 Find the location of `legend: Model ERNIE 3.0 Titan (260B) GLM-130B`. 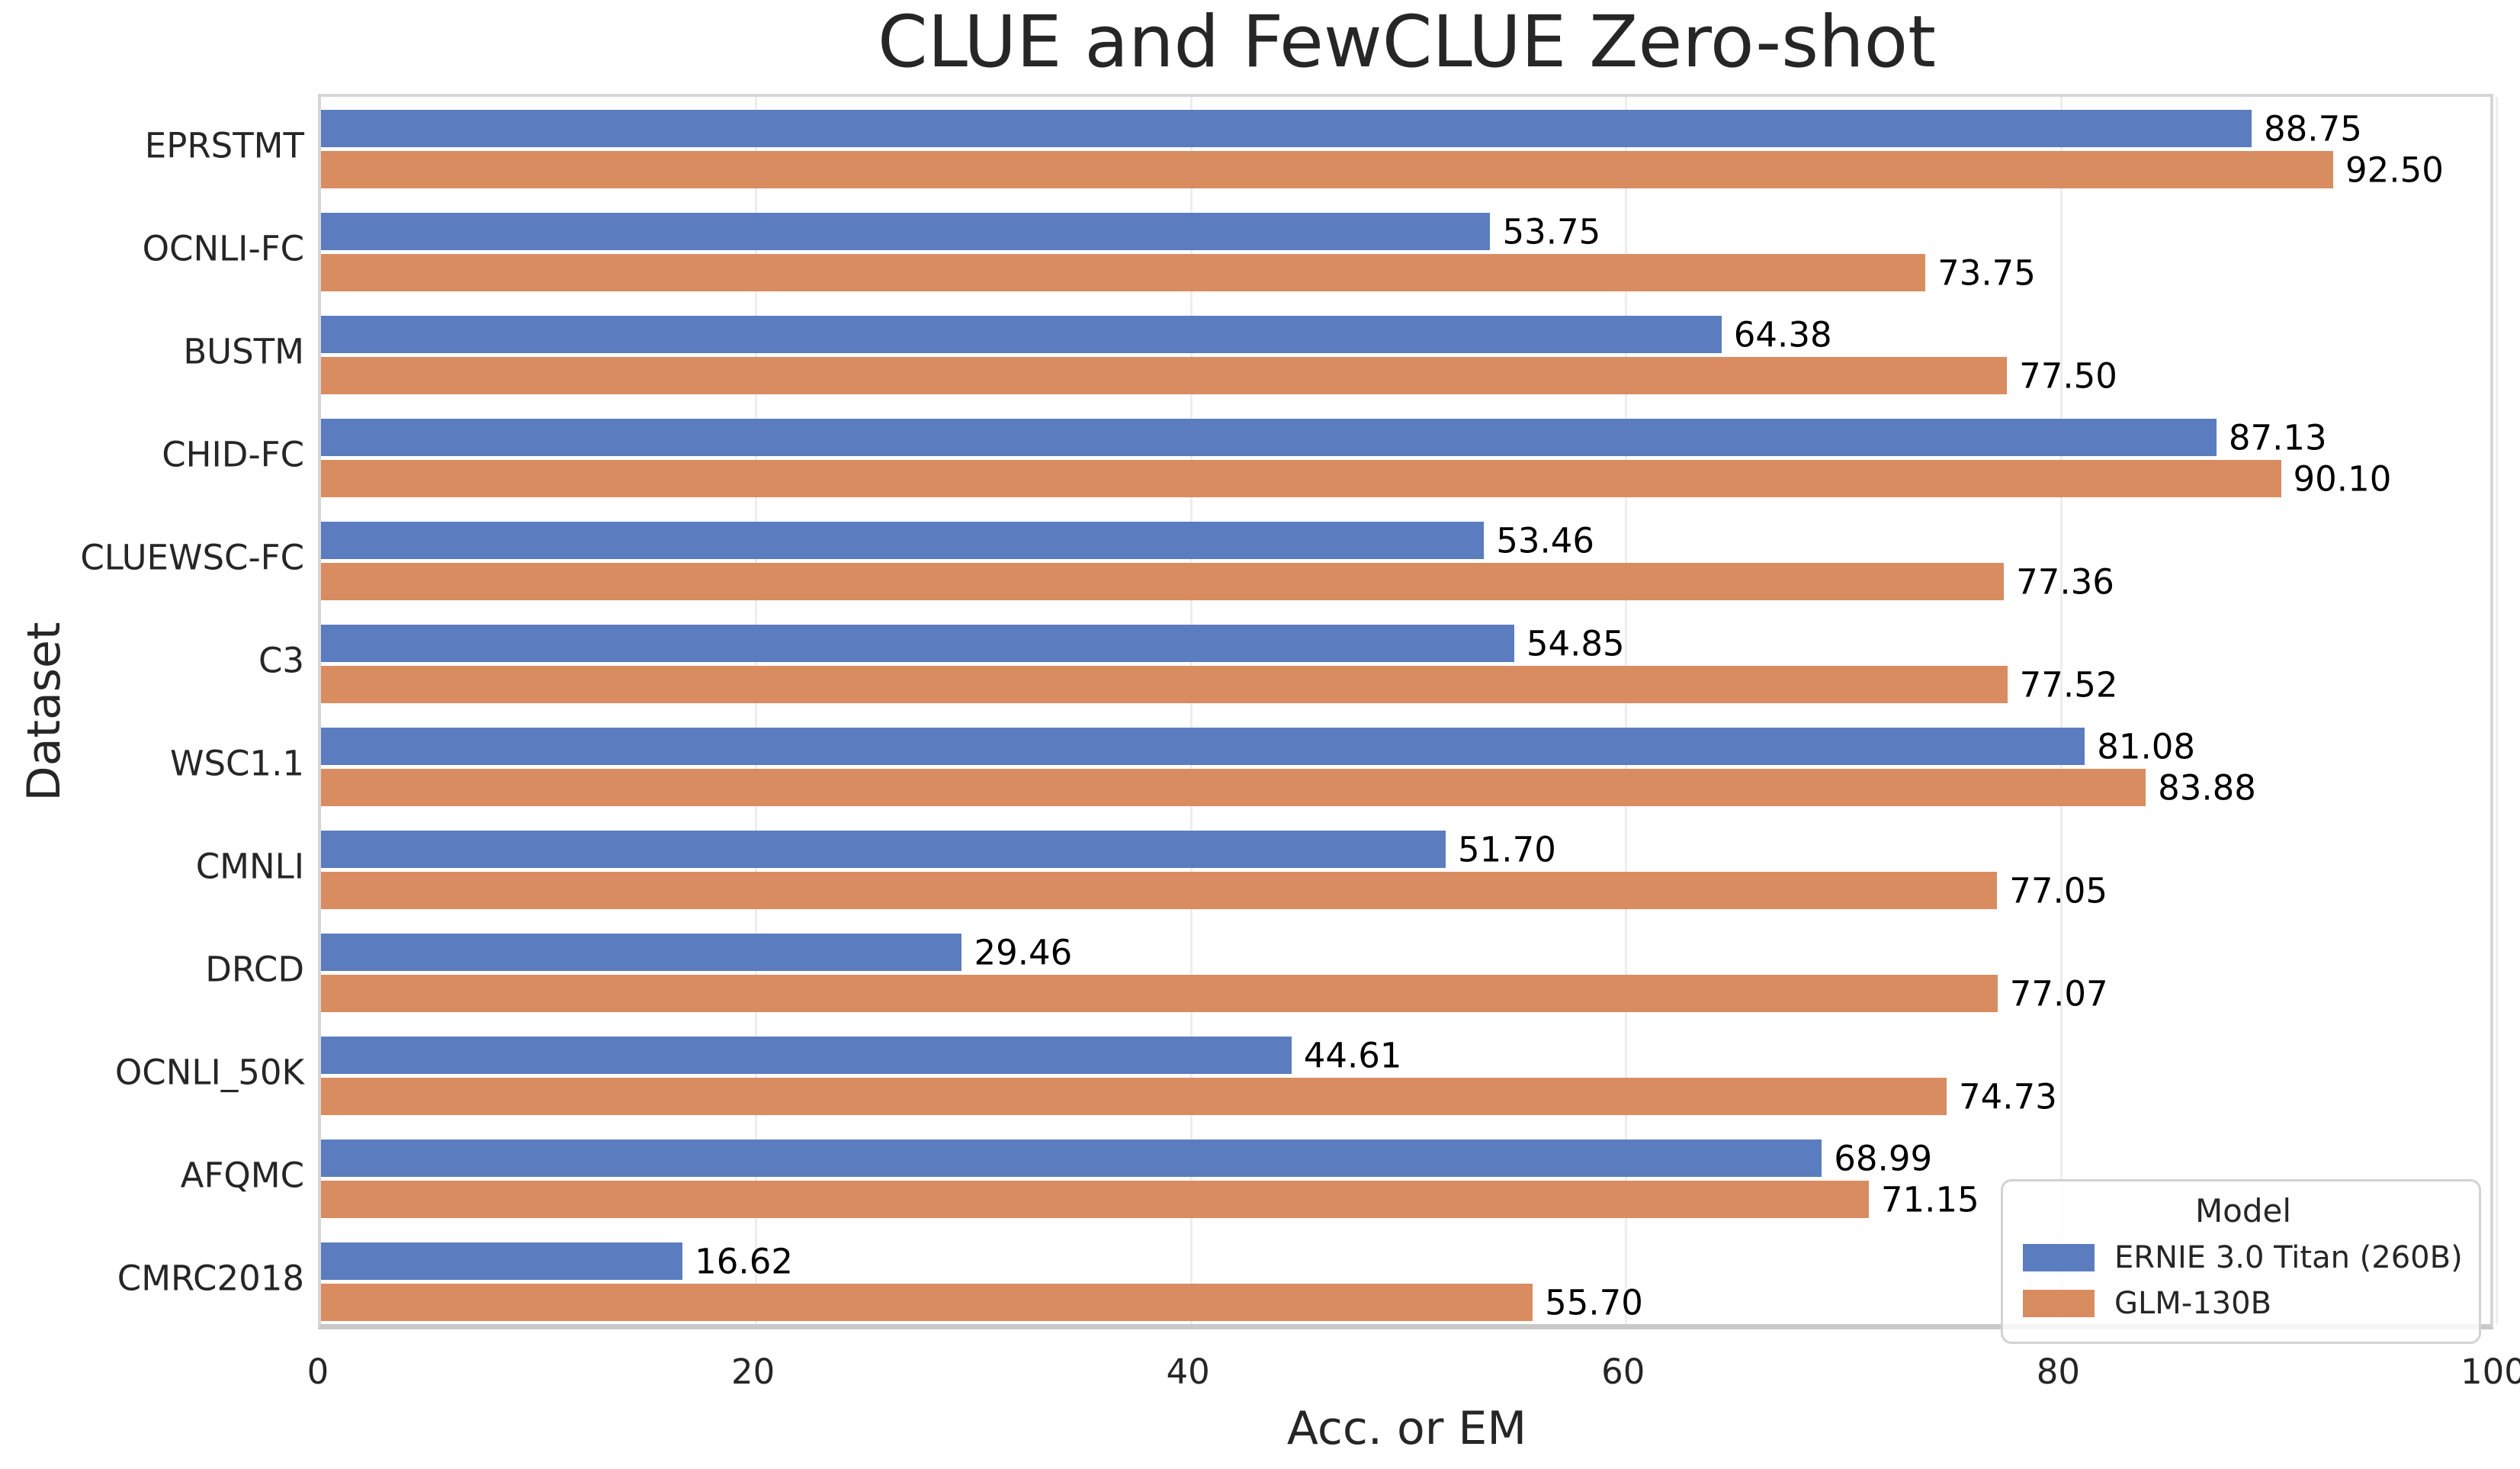

legend: Model ERNIE 3.0 Titan (260B) GLM-130B is located at coordinates (2241, 1261).